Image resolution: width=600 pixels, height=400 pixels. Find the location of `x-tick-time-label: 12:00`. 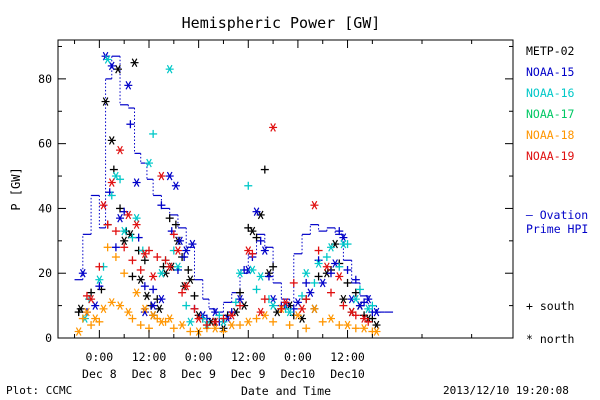

x-tick-time-label: 12:00 is located at coordinates (149, 357).